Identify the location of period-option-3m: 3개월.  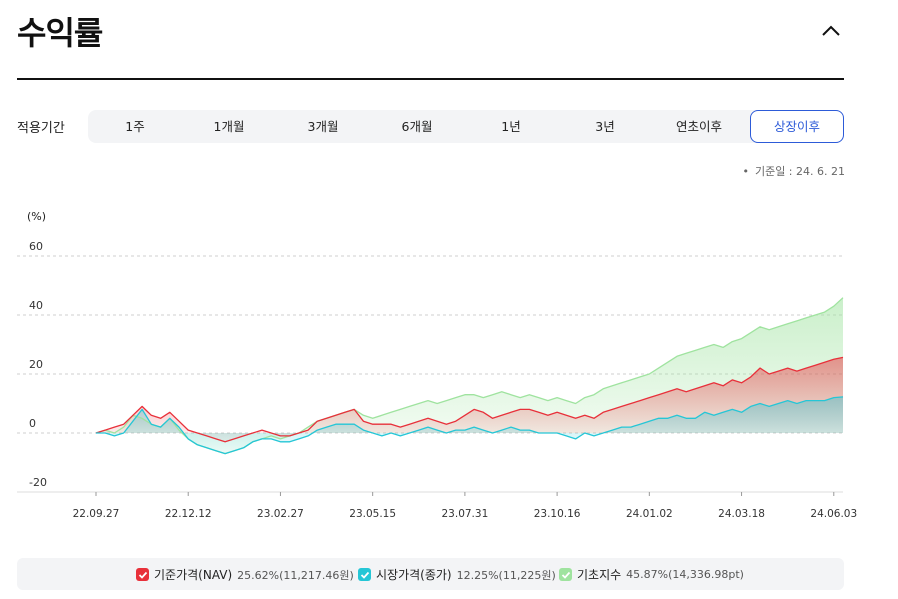
(323, 126).